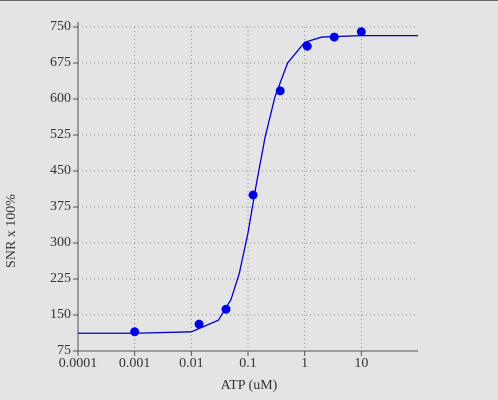 The width and height of the screenshot is (498, 400). I want to click on y-tick-label: 300, so click(60, 242).